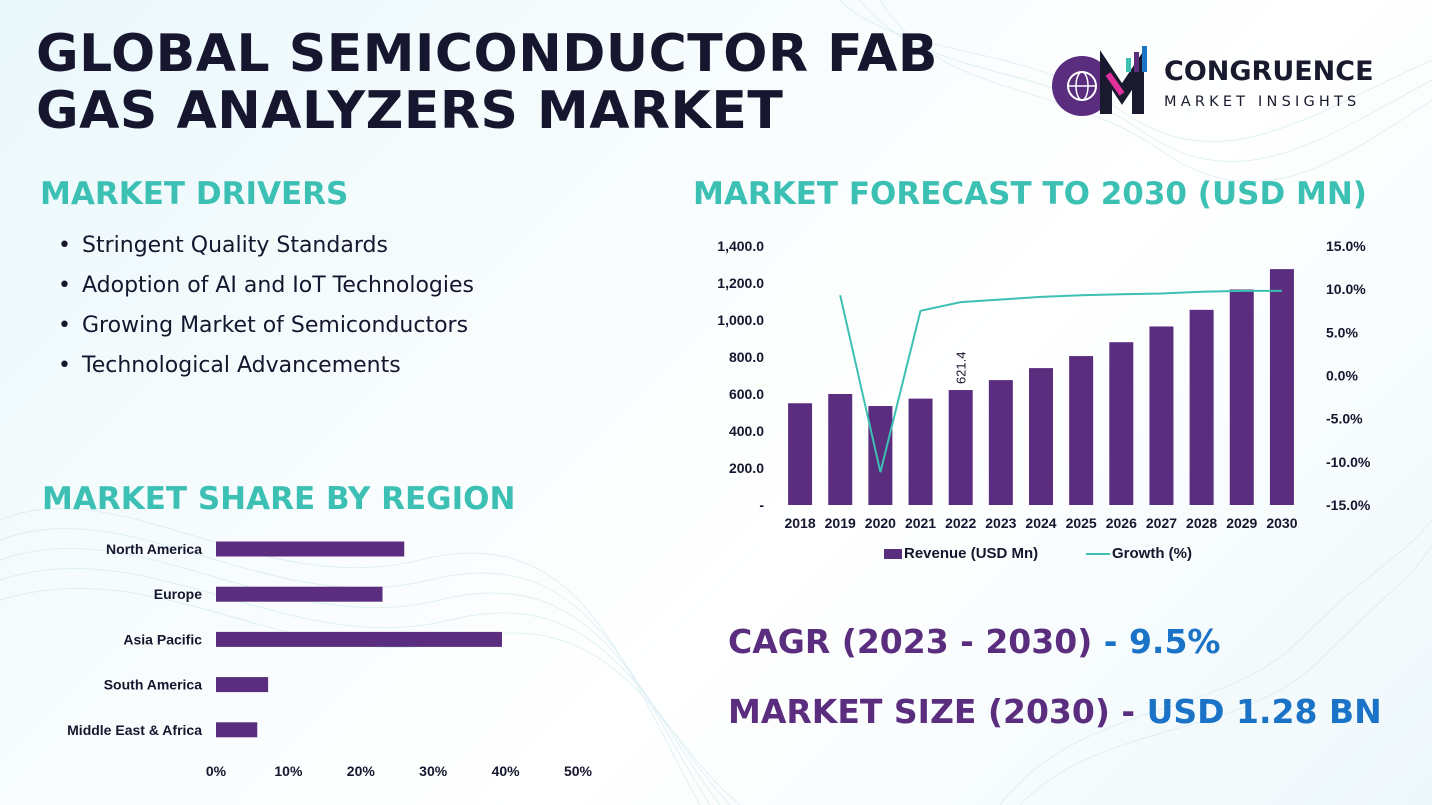  I want to click on driver-item: • Technological Advancements, so click(229, 365).